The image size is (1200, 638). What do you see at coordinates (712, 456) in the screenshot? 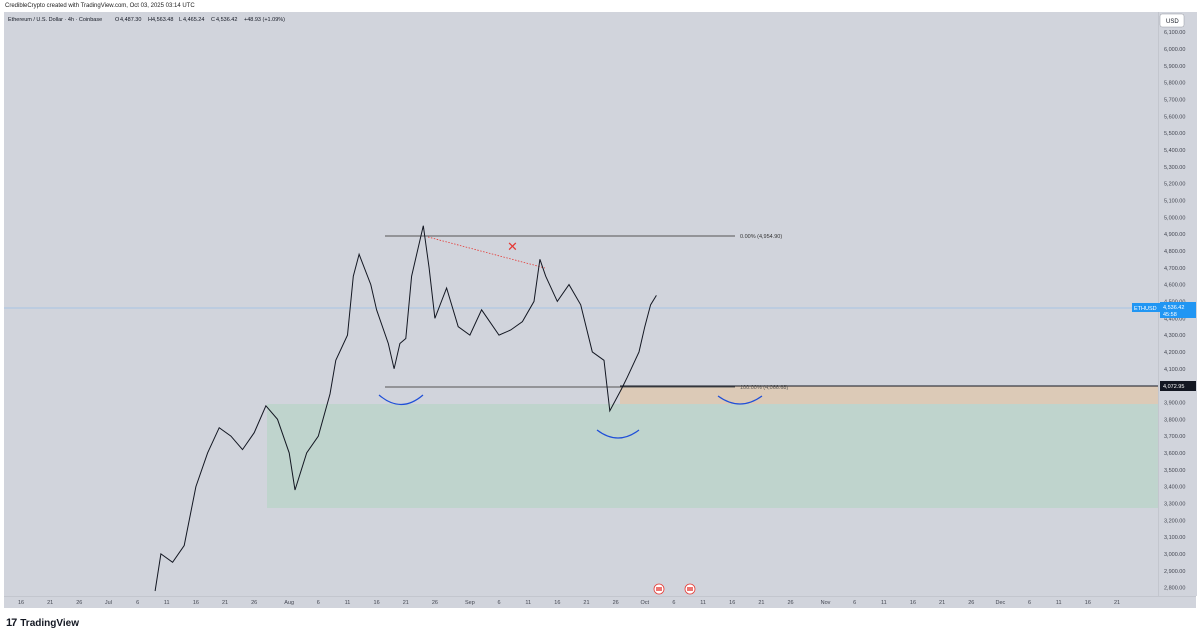
I see `demand-zone` at bounding box center [712, 456].